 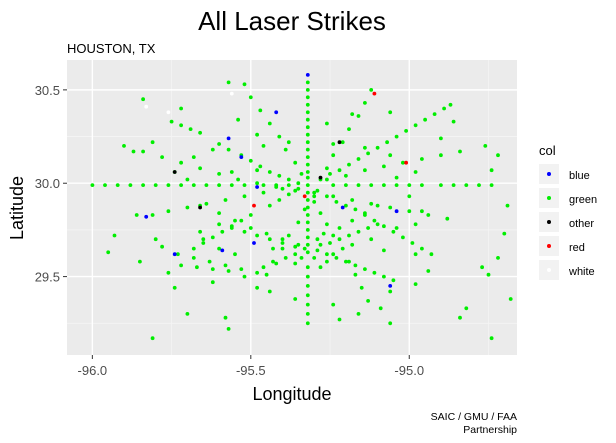 What do you see at coordinates (254, 205) in the screenshot?
I see `point-red` at bounding box center [254, 205].